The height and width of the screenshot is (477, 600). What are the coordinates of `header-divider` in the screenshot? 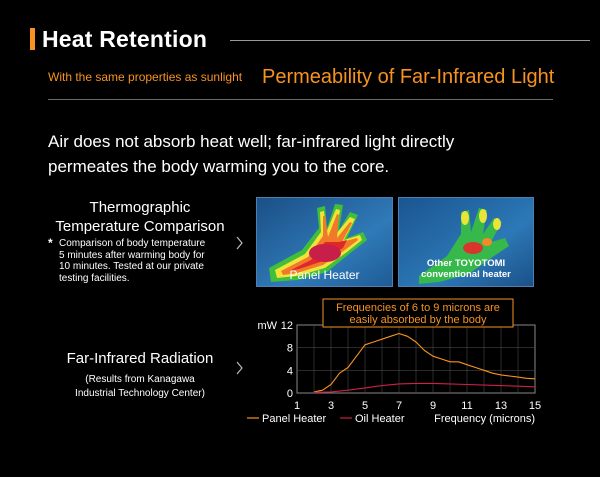 It's located at (410, 40).